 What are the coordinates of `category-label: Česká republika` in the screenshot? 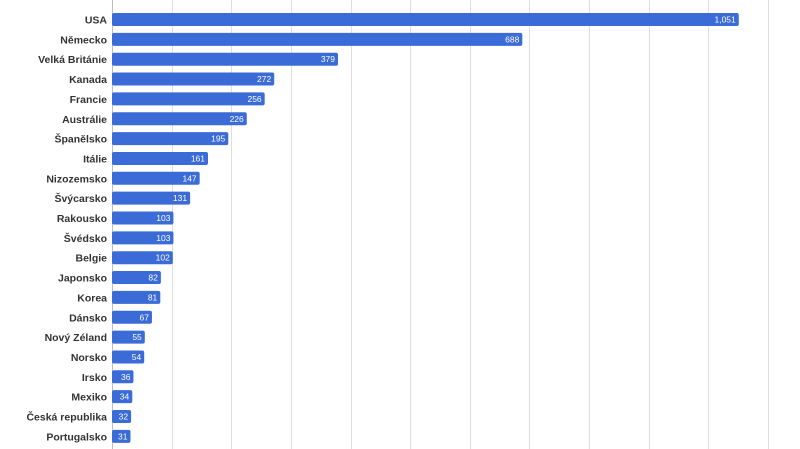 It's located at (66, 417).